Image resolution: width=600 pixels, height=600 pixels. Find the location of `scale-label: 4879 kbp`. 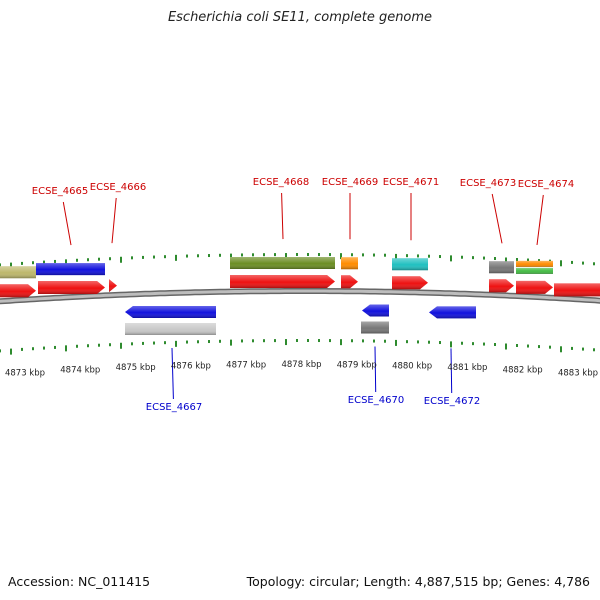

scale-label: 4879 kbp is located at coordinates (357, 365).